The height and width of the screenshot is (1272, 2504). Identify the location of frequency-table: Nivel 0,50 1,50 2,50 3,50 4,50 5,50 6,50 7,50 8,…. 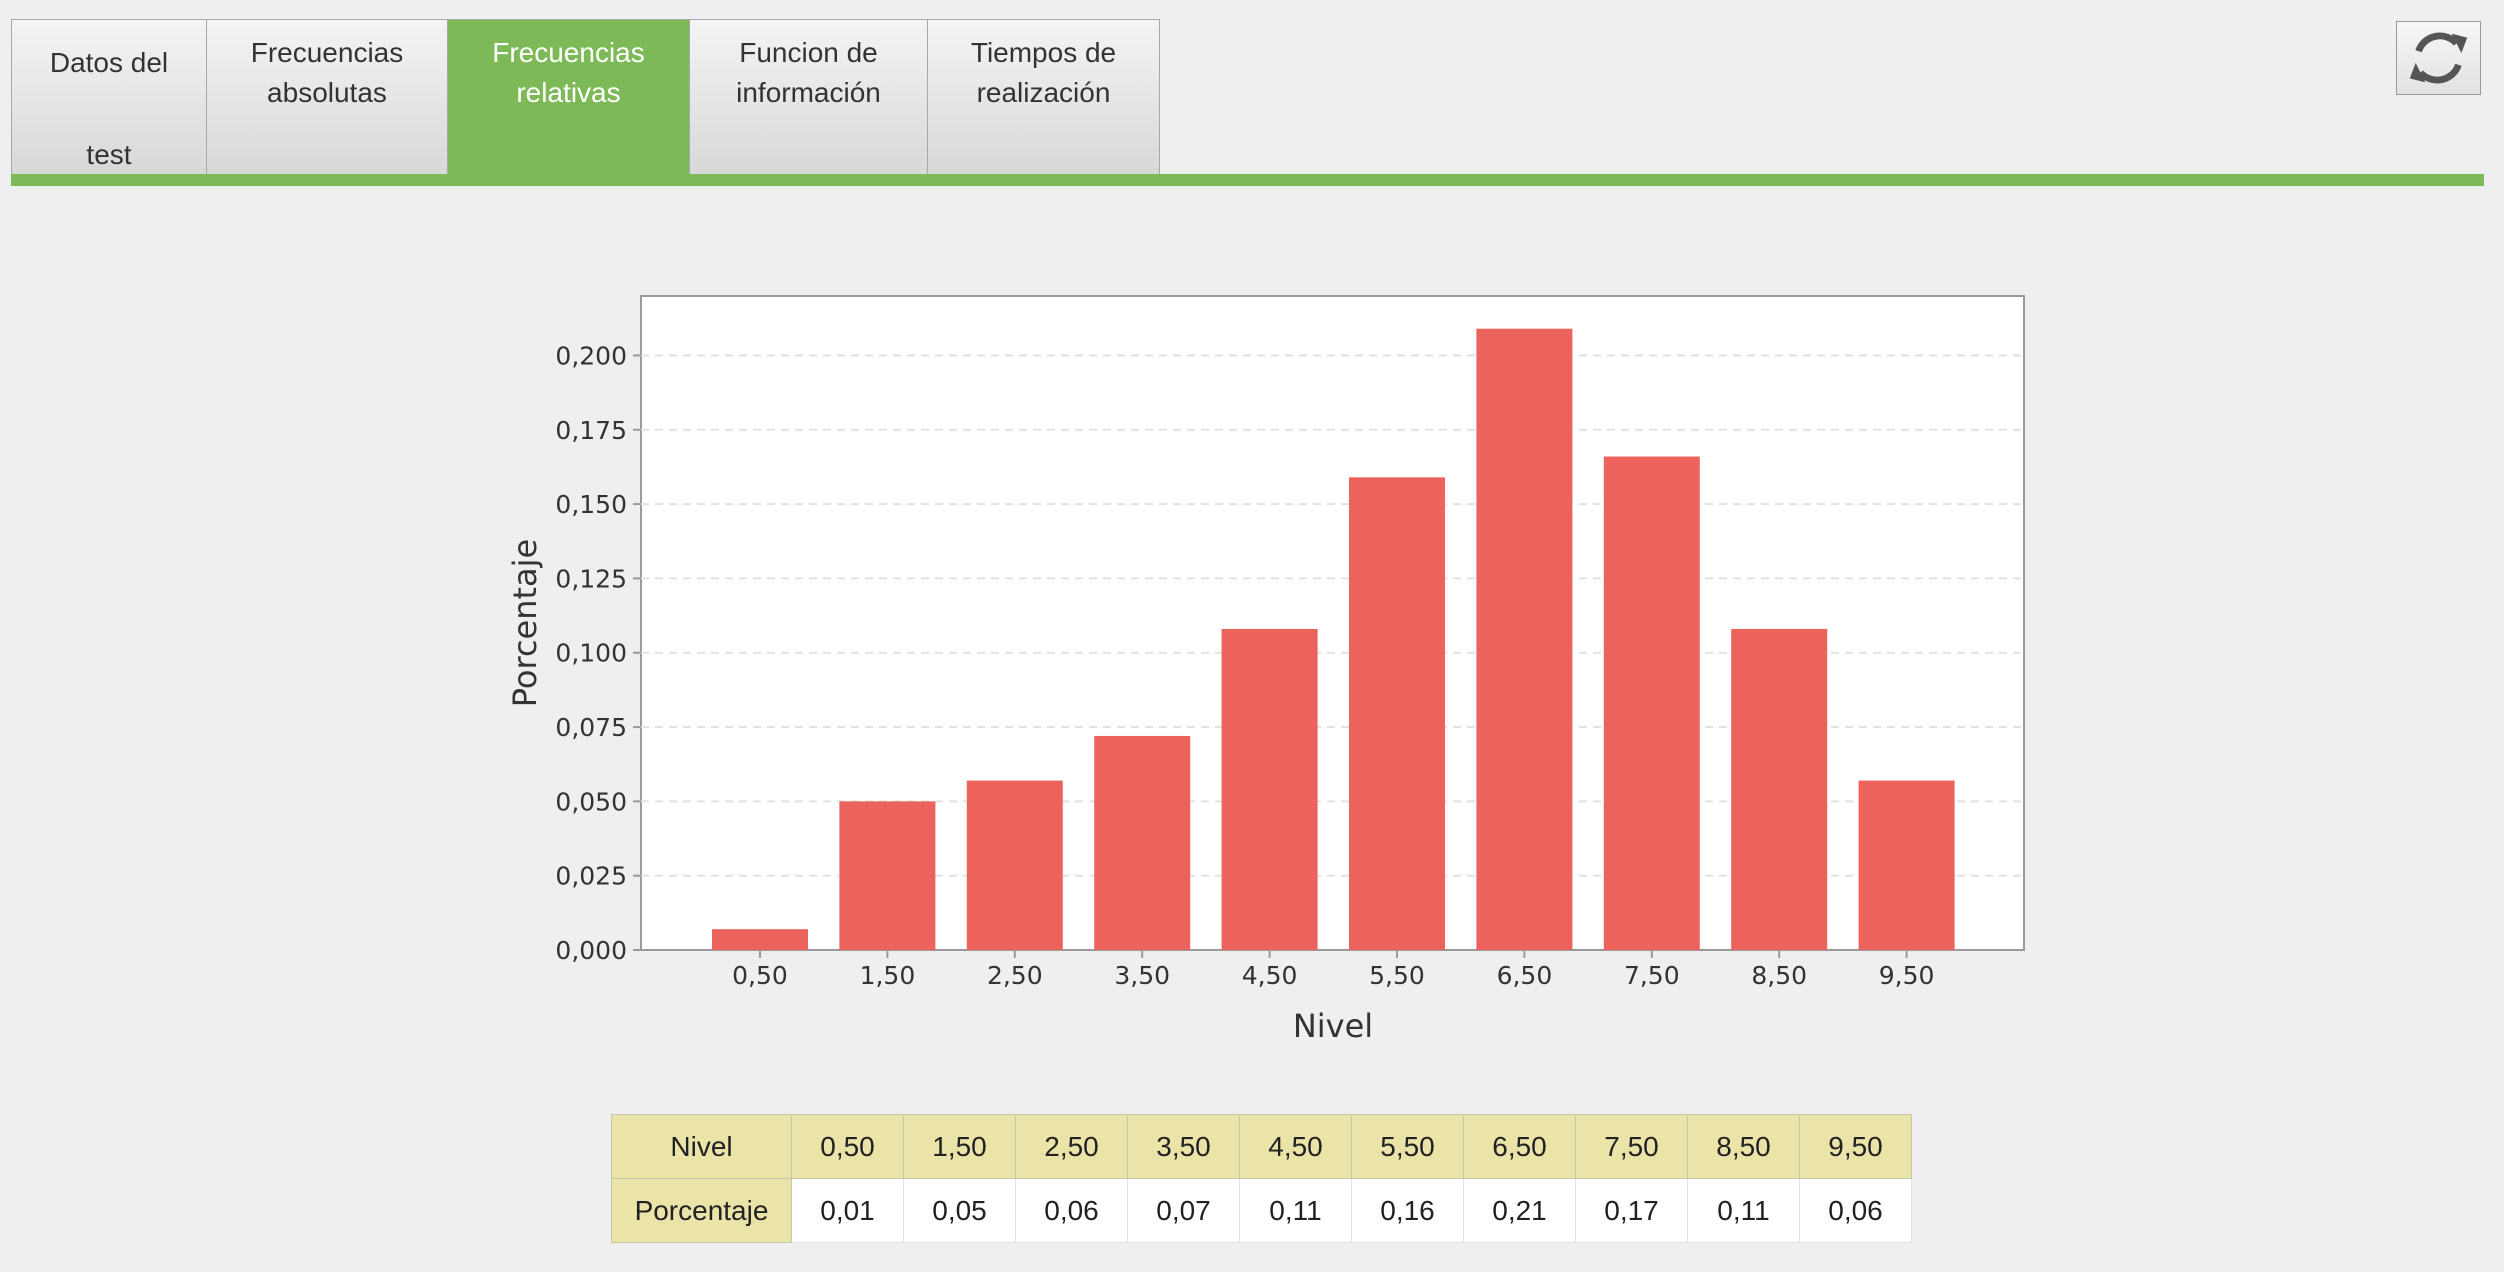
(1261, 1178).